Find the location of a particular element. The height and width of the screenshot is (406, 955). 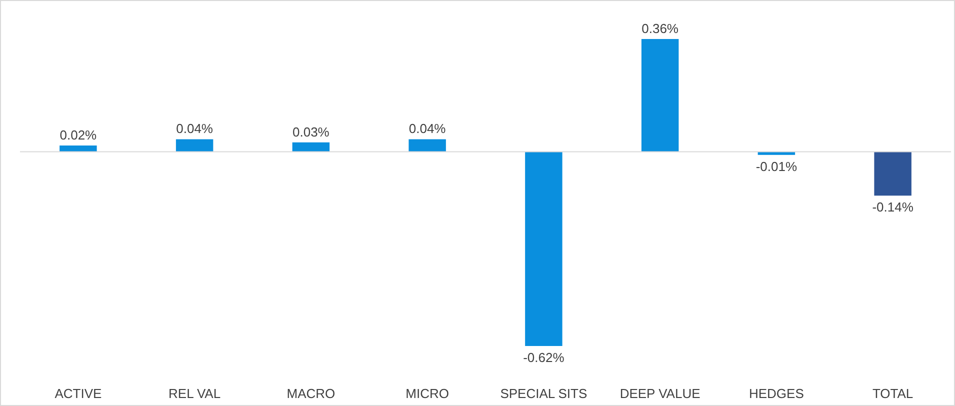

x-tick-label: SPECIAL SITS is located at coordinates (544, 393).